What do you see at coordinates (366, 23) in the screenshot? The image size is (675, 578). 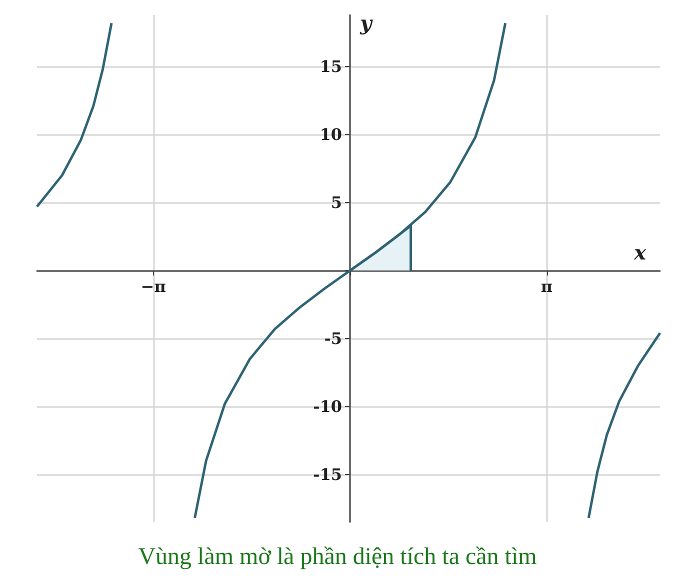 I see `y-axis-title: y` at bounding box center [366, 23].